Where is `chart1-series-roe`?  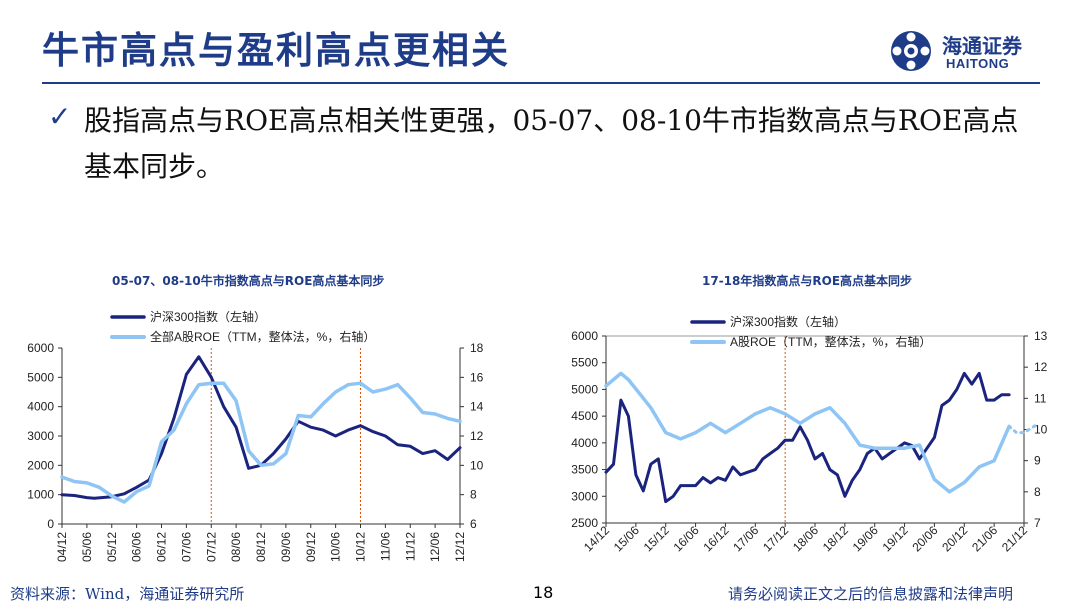 chart1-series-roe is located at coordinates (261, 442).